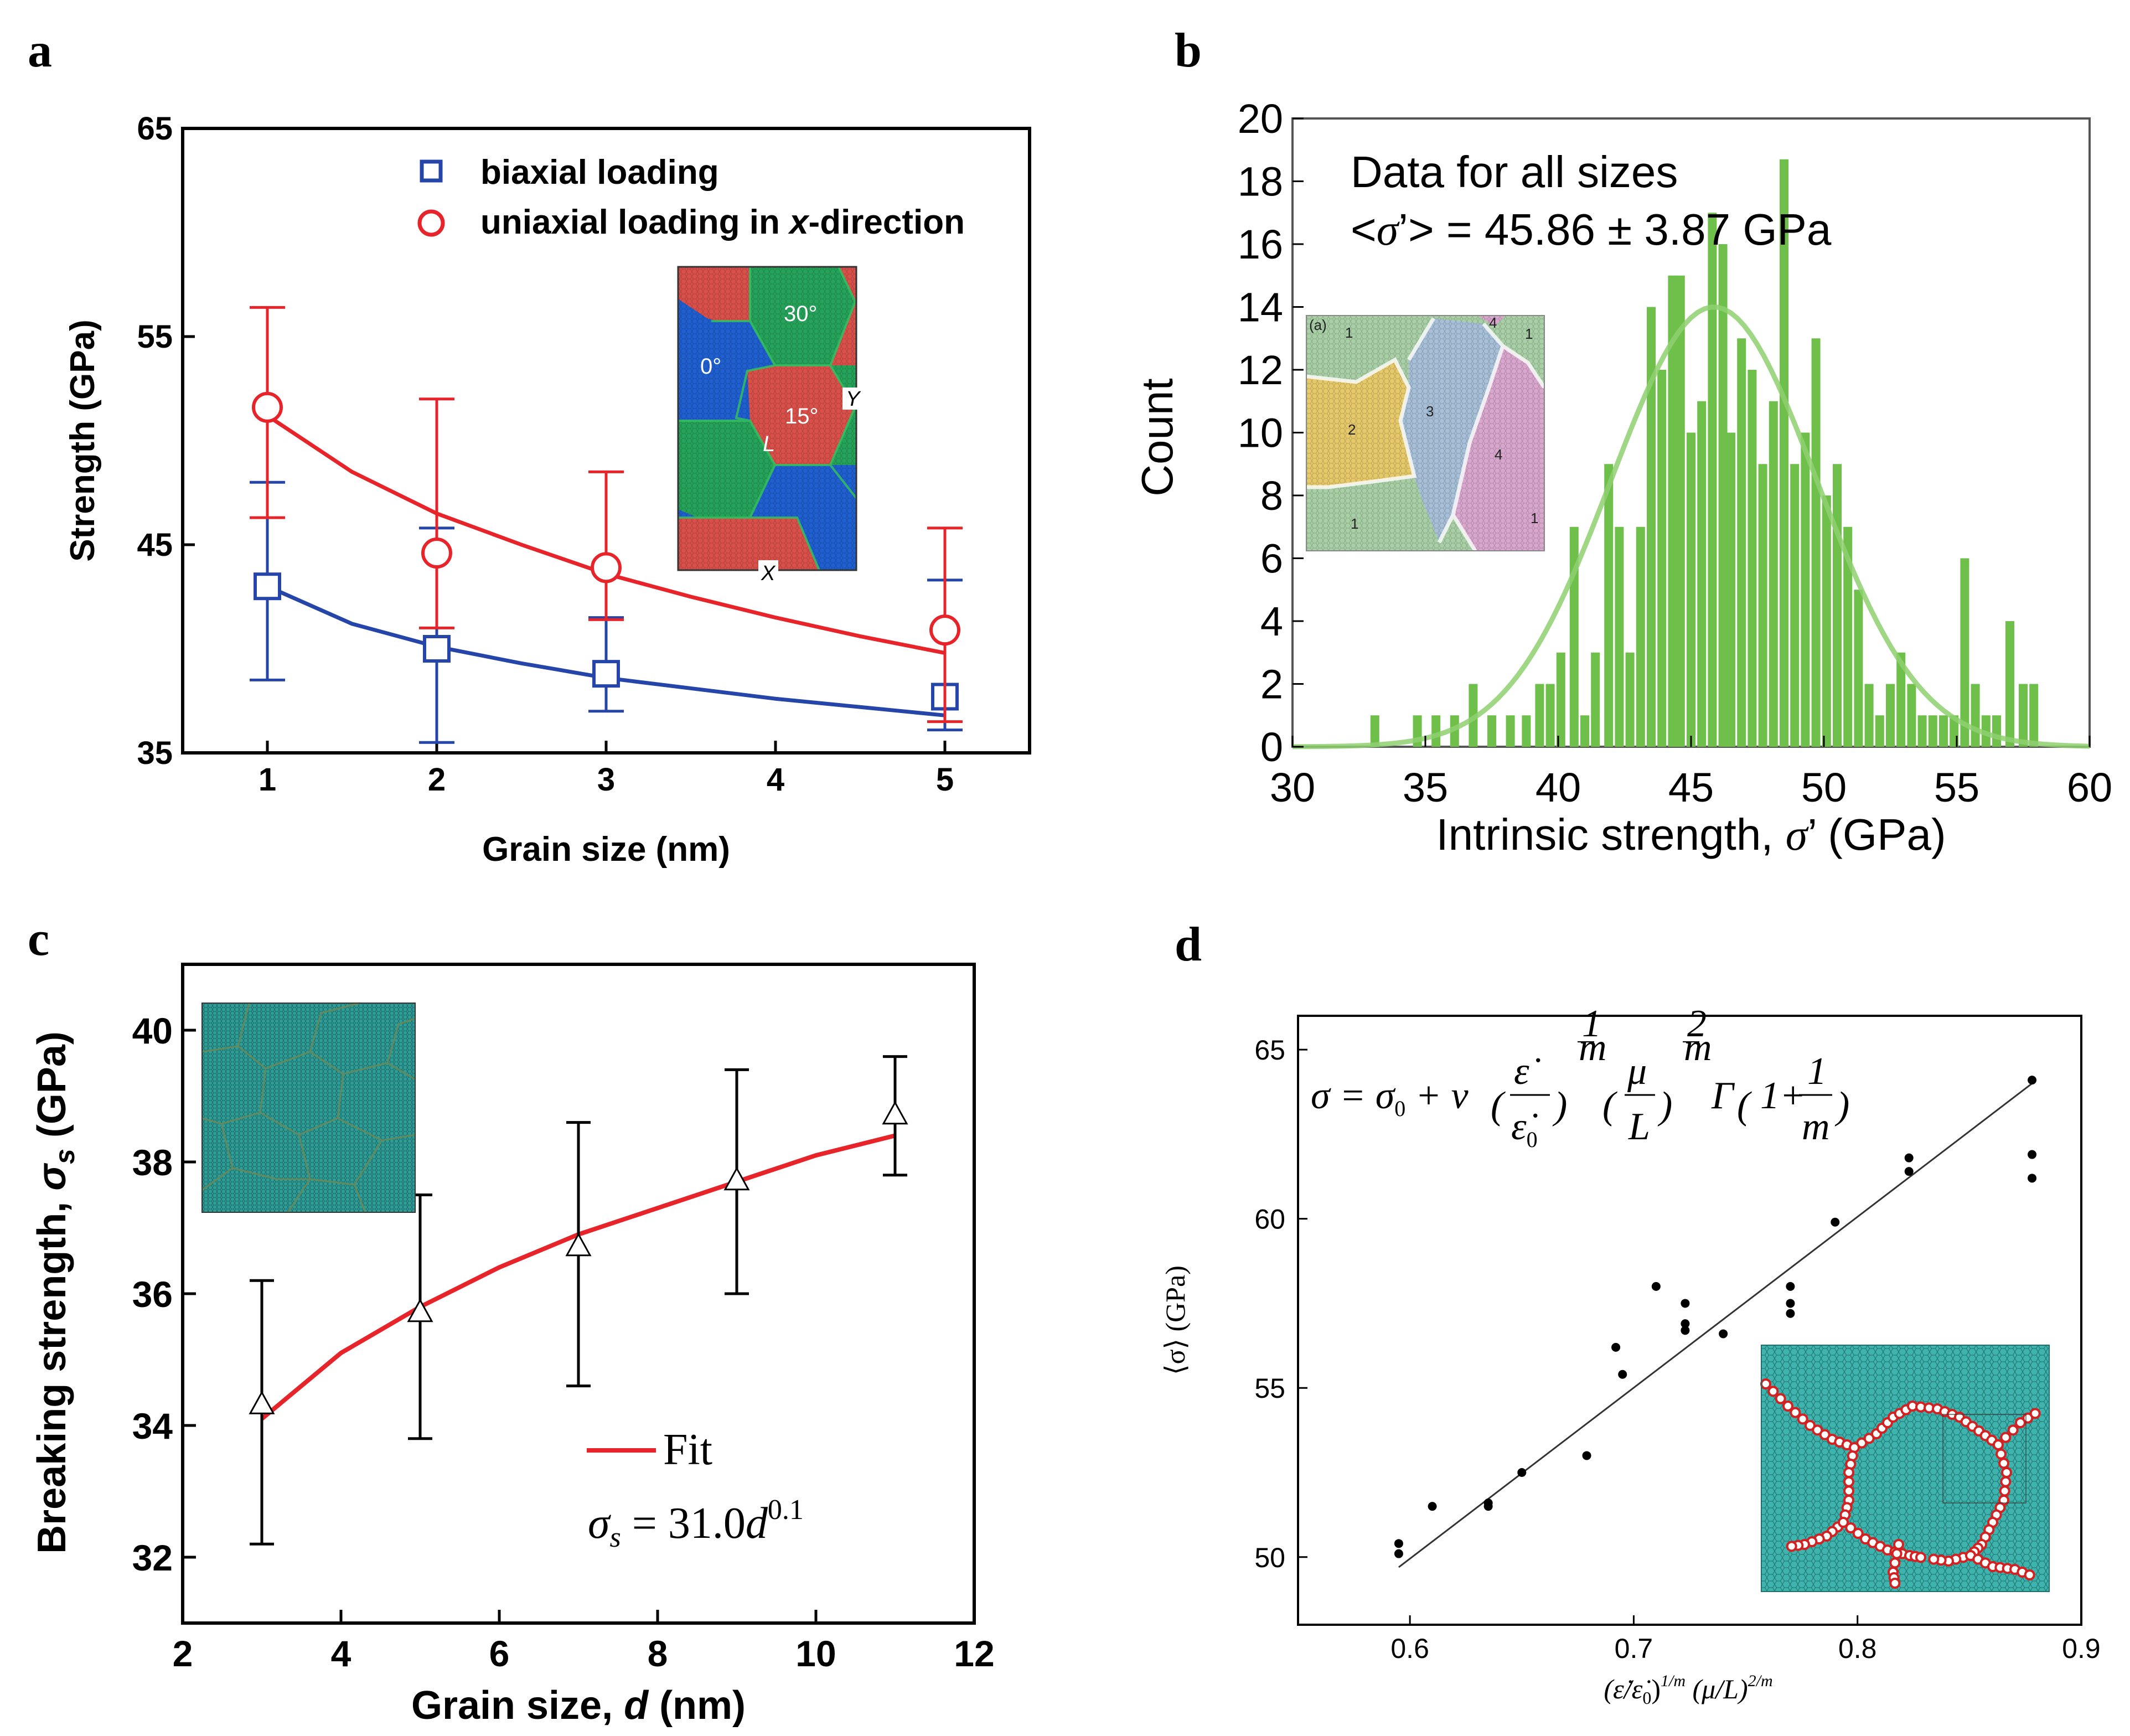 This screenshot has height=1736, width=2130. Describe the element at coordinates (1189, 51) in the screenshot. I see `panel-letter-b: b` at that location.